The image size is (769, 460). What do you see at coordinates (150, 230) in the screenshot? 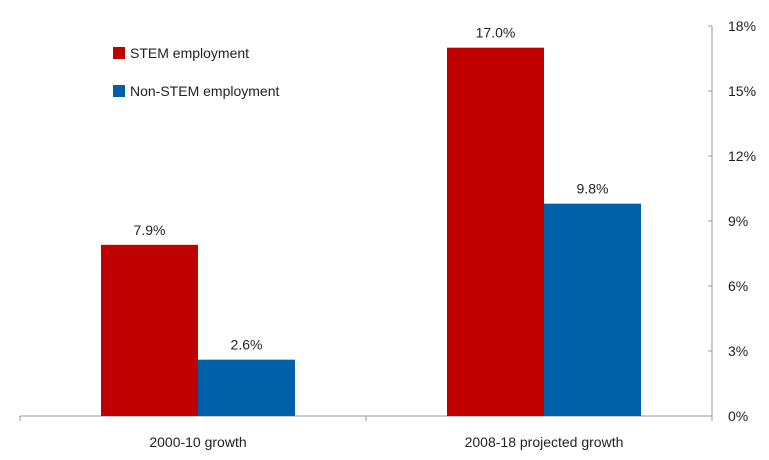
I see `data-label: 7.9%` at bounding box center [150, 230].